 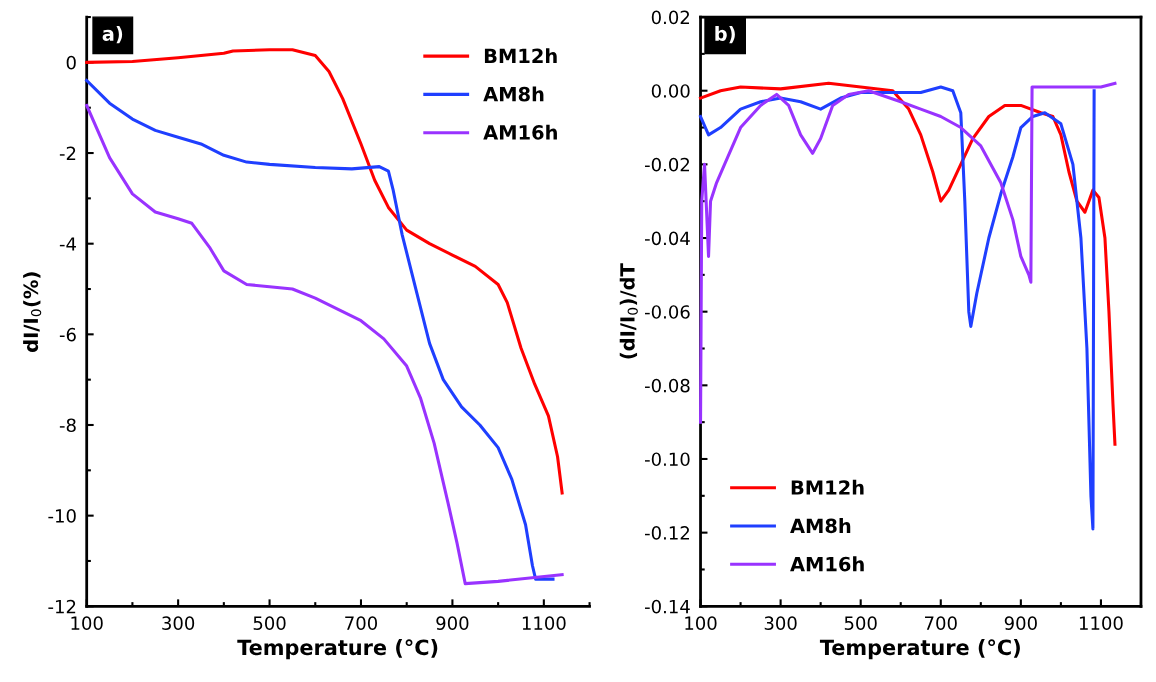 I want to click on y-tick-label: 0.00, so click(x=670, y=91).